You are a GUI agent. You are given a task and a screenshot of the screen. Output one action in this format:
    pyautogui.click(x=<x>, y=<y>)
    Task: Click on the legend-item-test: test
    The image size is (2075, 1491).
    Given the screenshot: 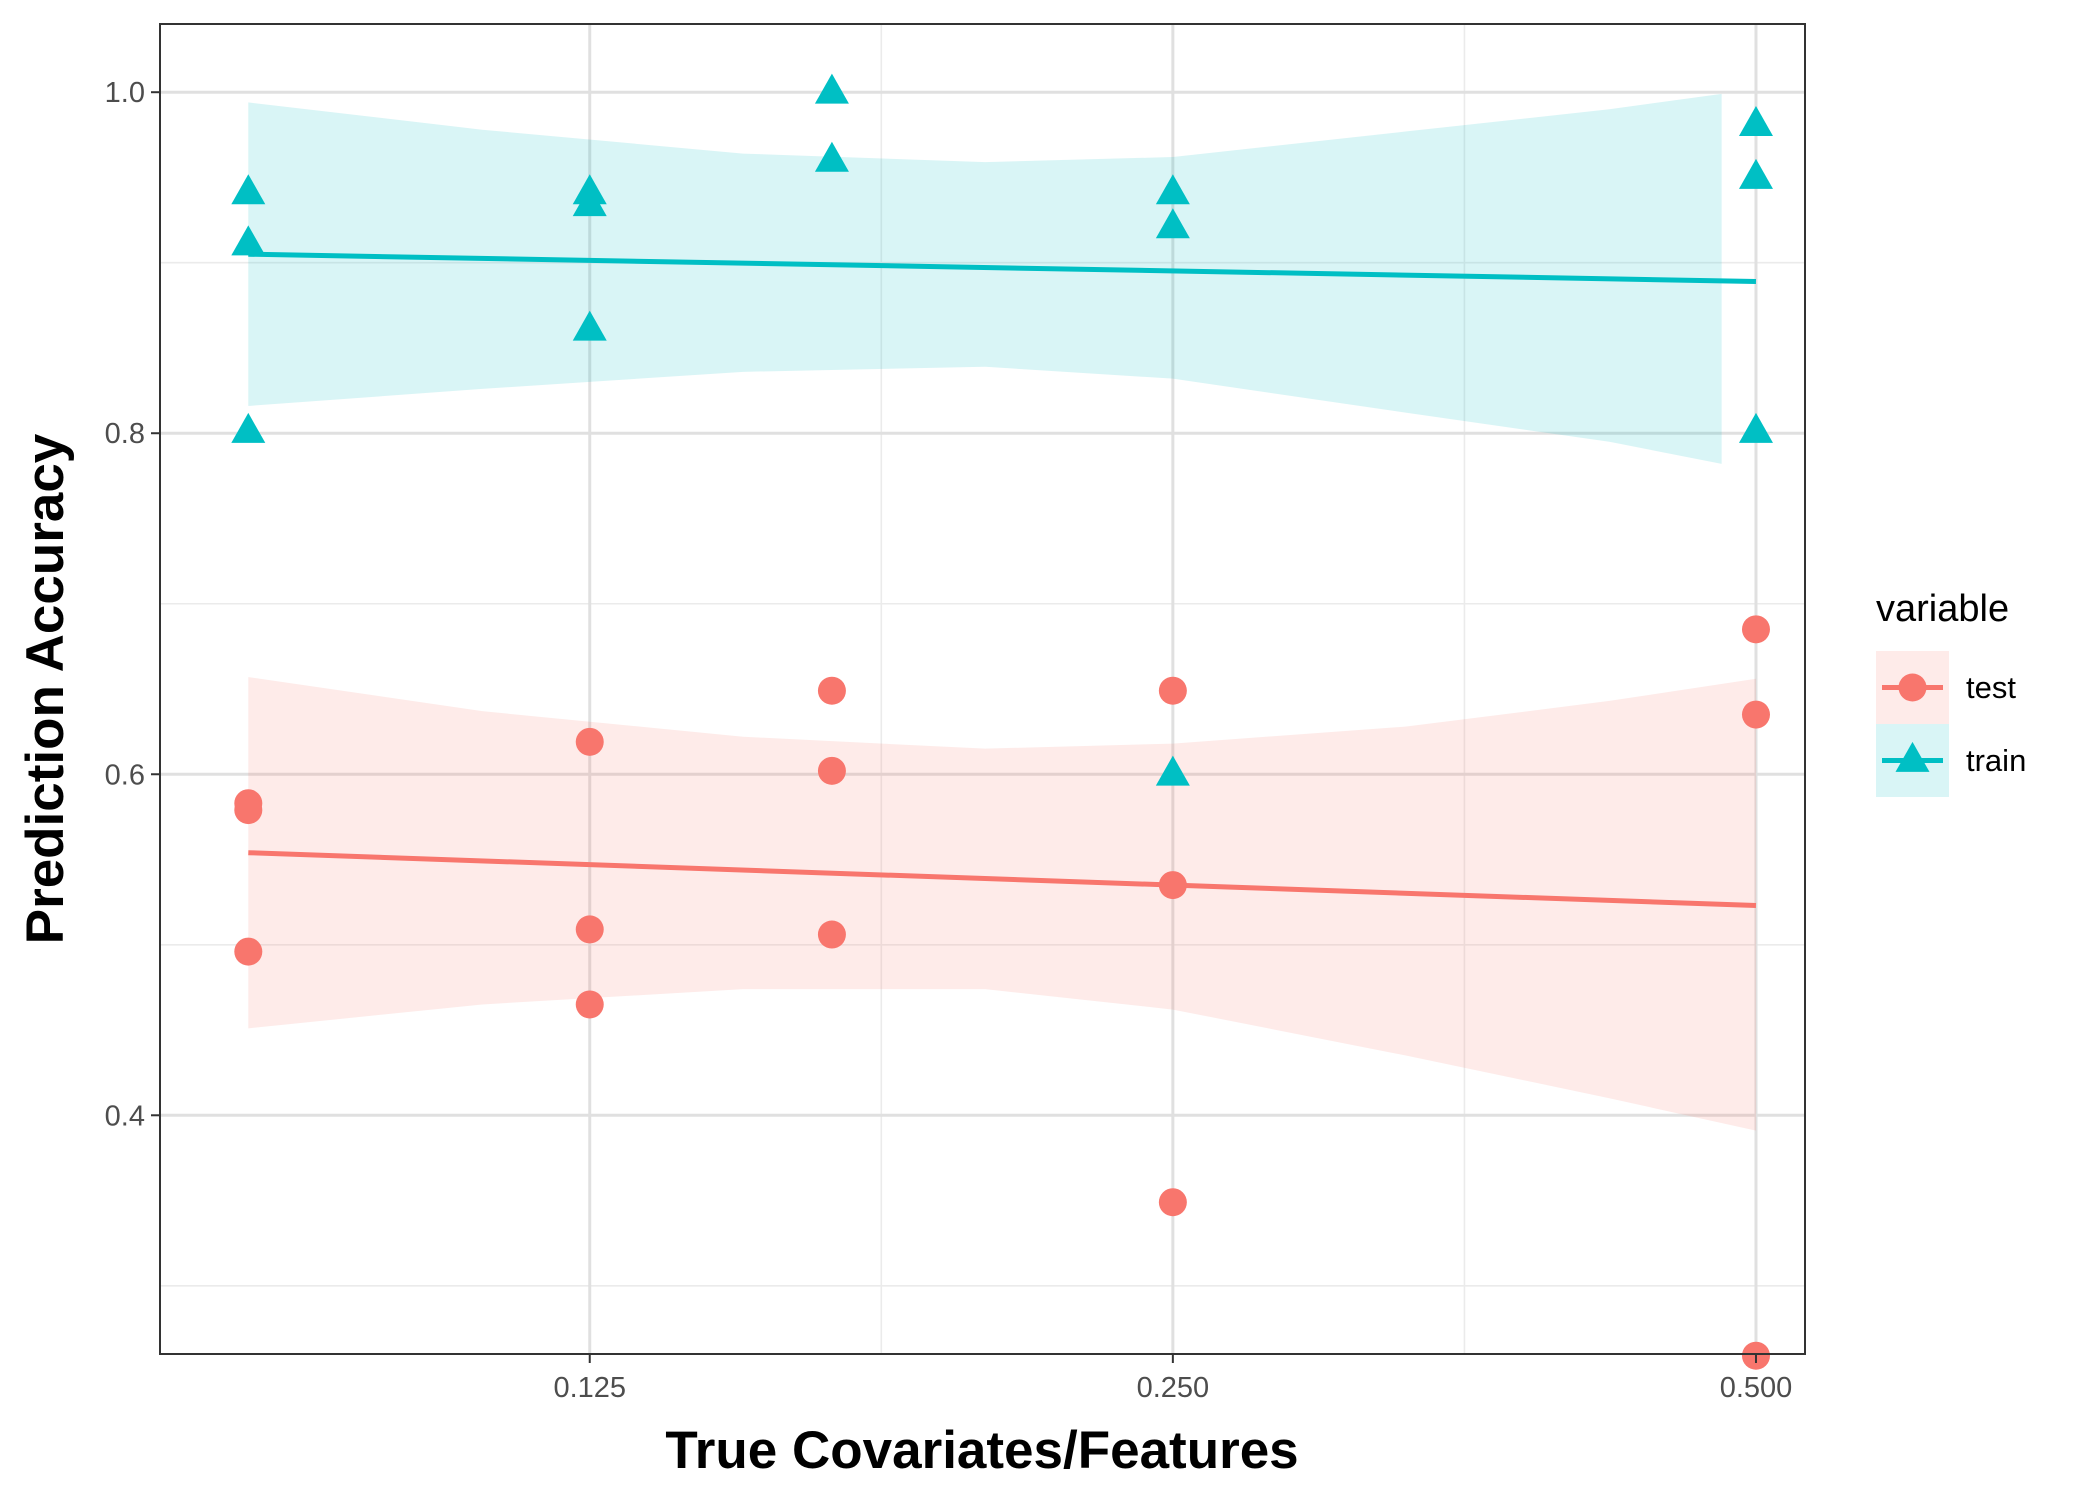 What is the action you would take?
    pyautogui.click(x=1946, y=687)
    